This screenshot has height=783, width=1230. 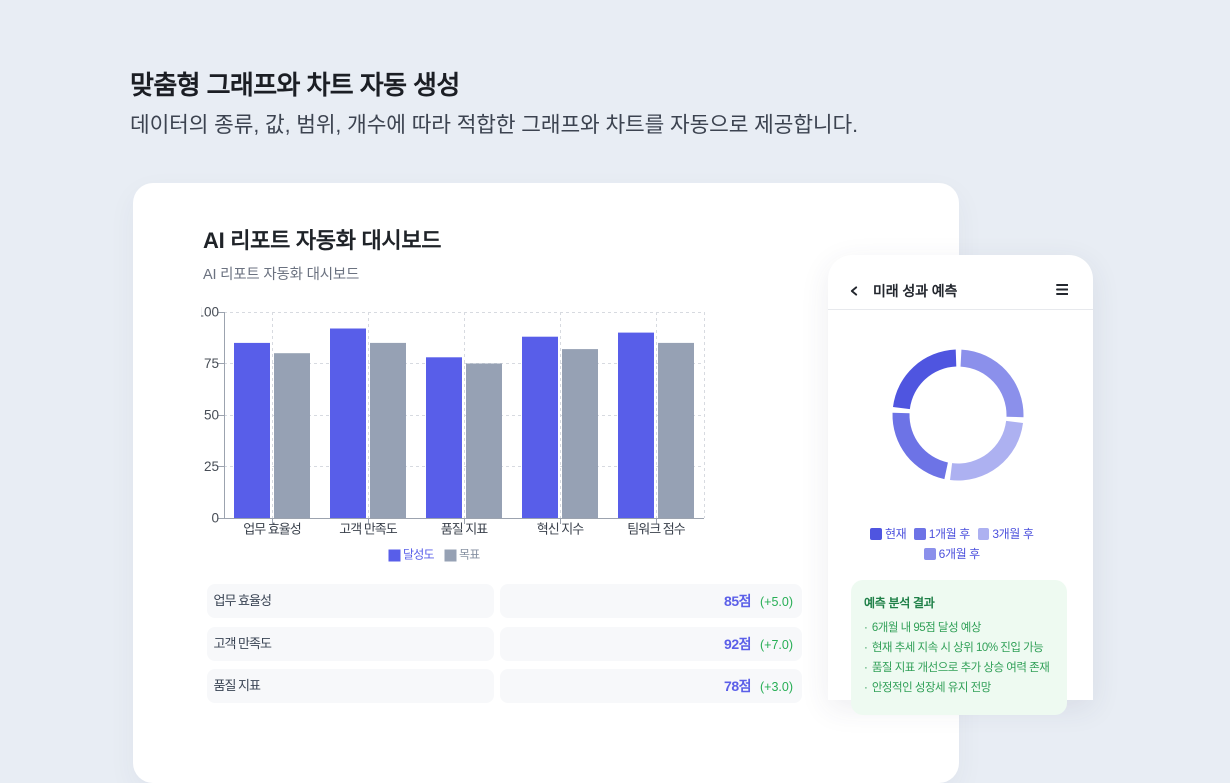 What do you see at coordinates (368, 529) in the screenshot?
I see `svg-text: 고객 만족도` at bounding box center [368, 529].